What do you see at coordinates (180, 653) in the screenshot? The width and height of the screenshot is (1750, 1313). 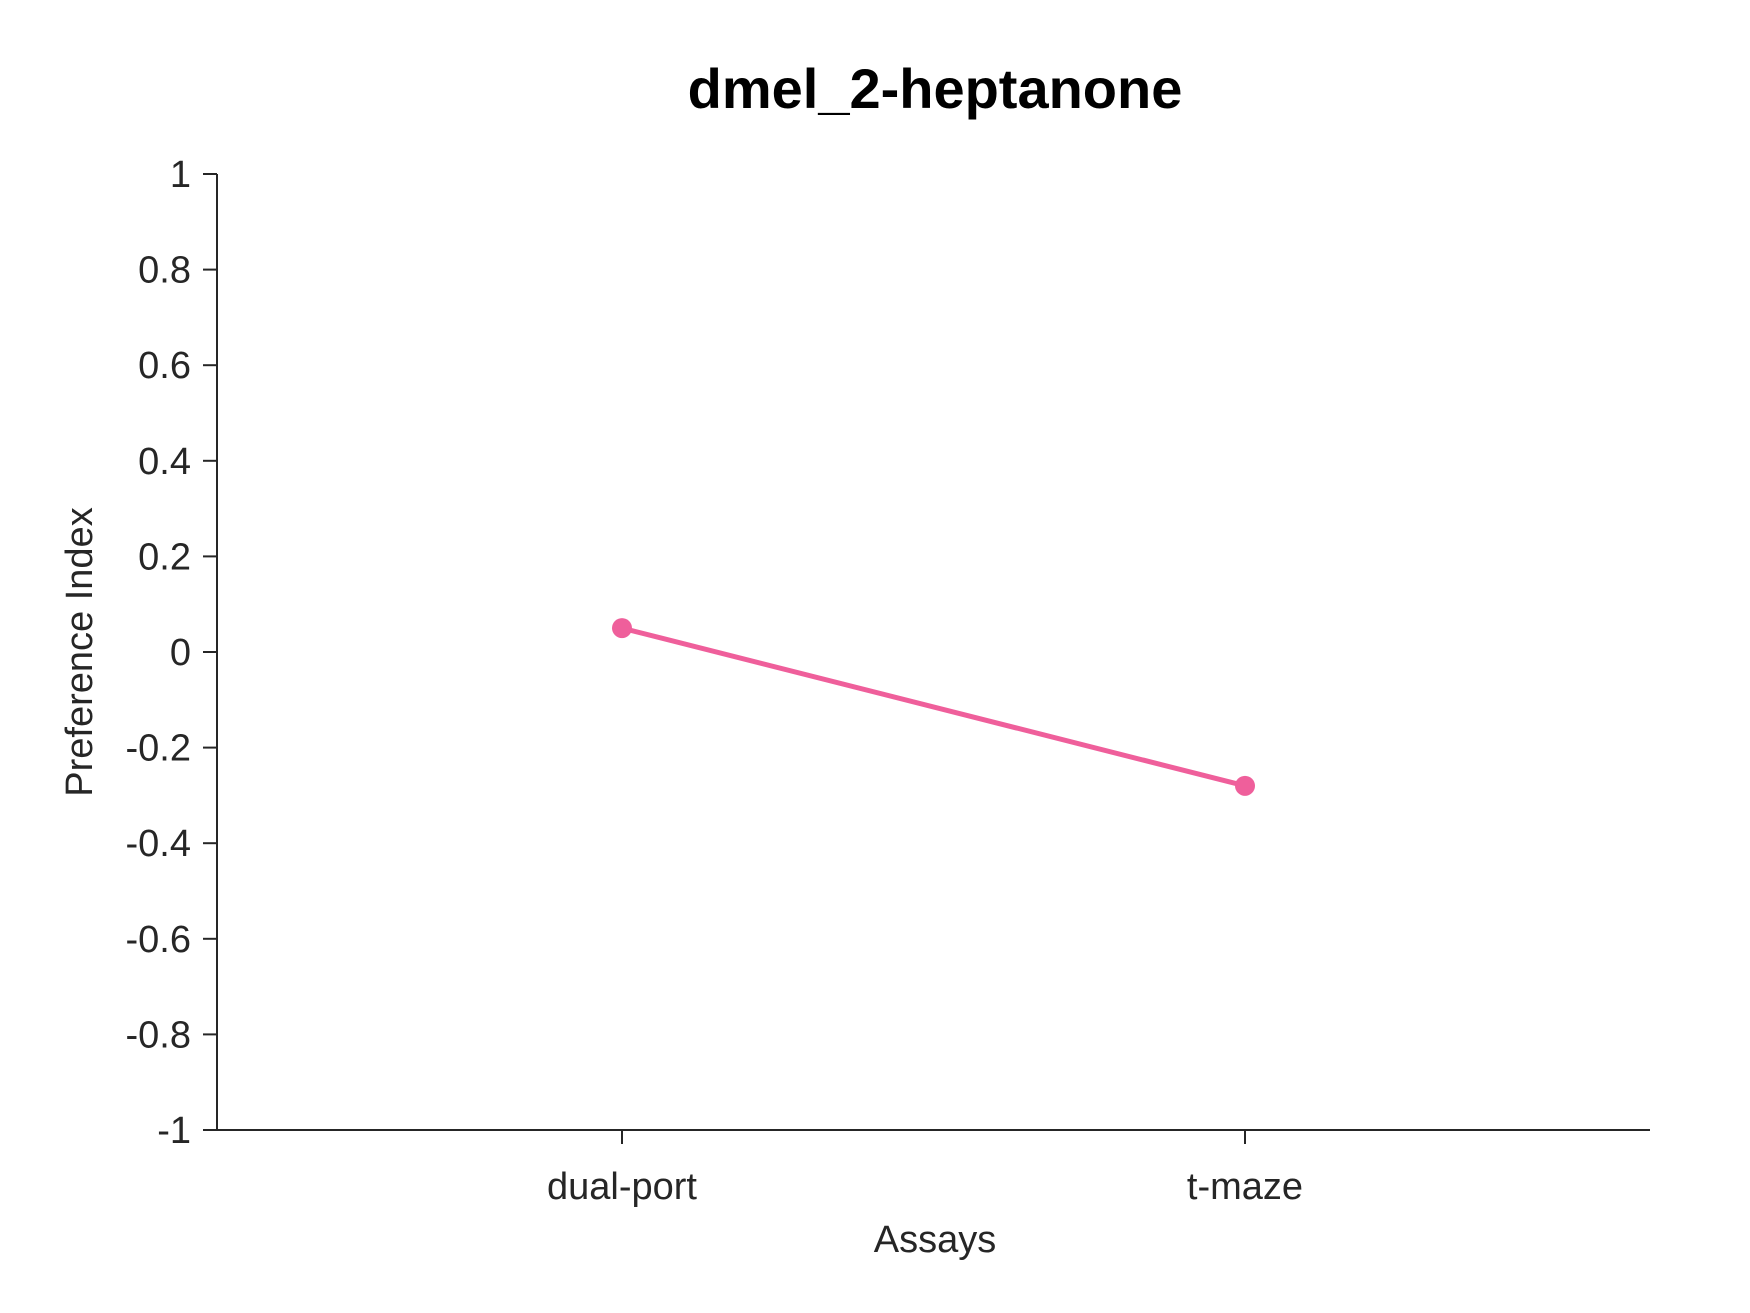 I see `y-tick-label: 0` at bounding box center [180, 653].